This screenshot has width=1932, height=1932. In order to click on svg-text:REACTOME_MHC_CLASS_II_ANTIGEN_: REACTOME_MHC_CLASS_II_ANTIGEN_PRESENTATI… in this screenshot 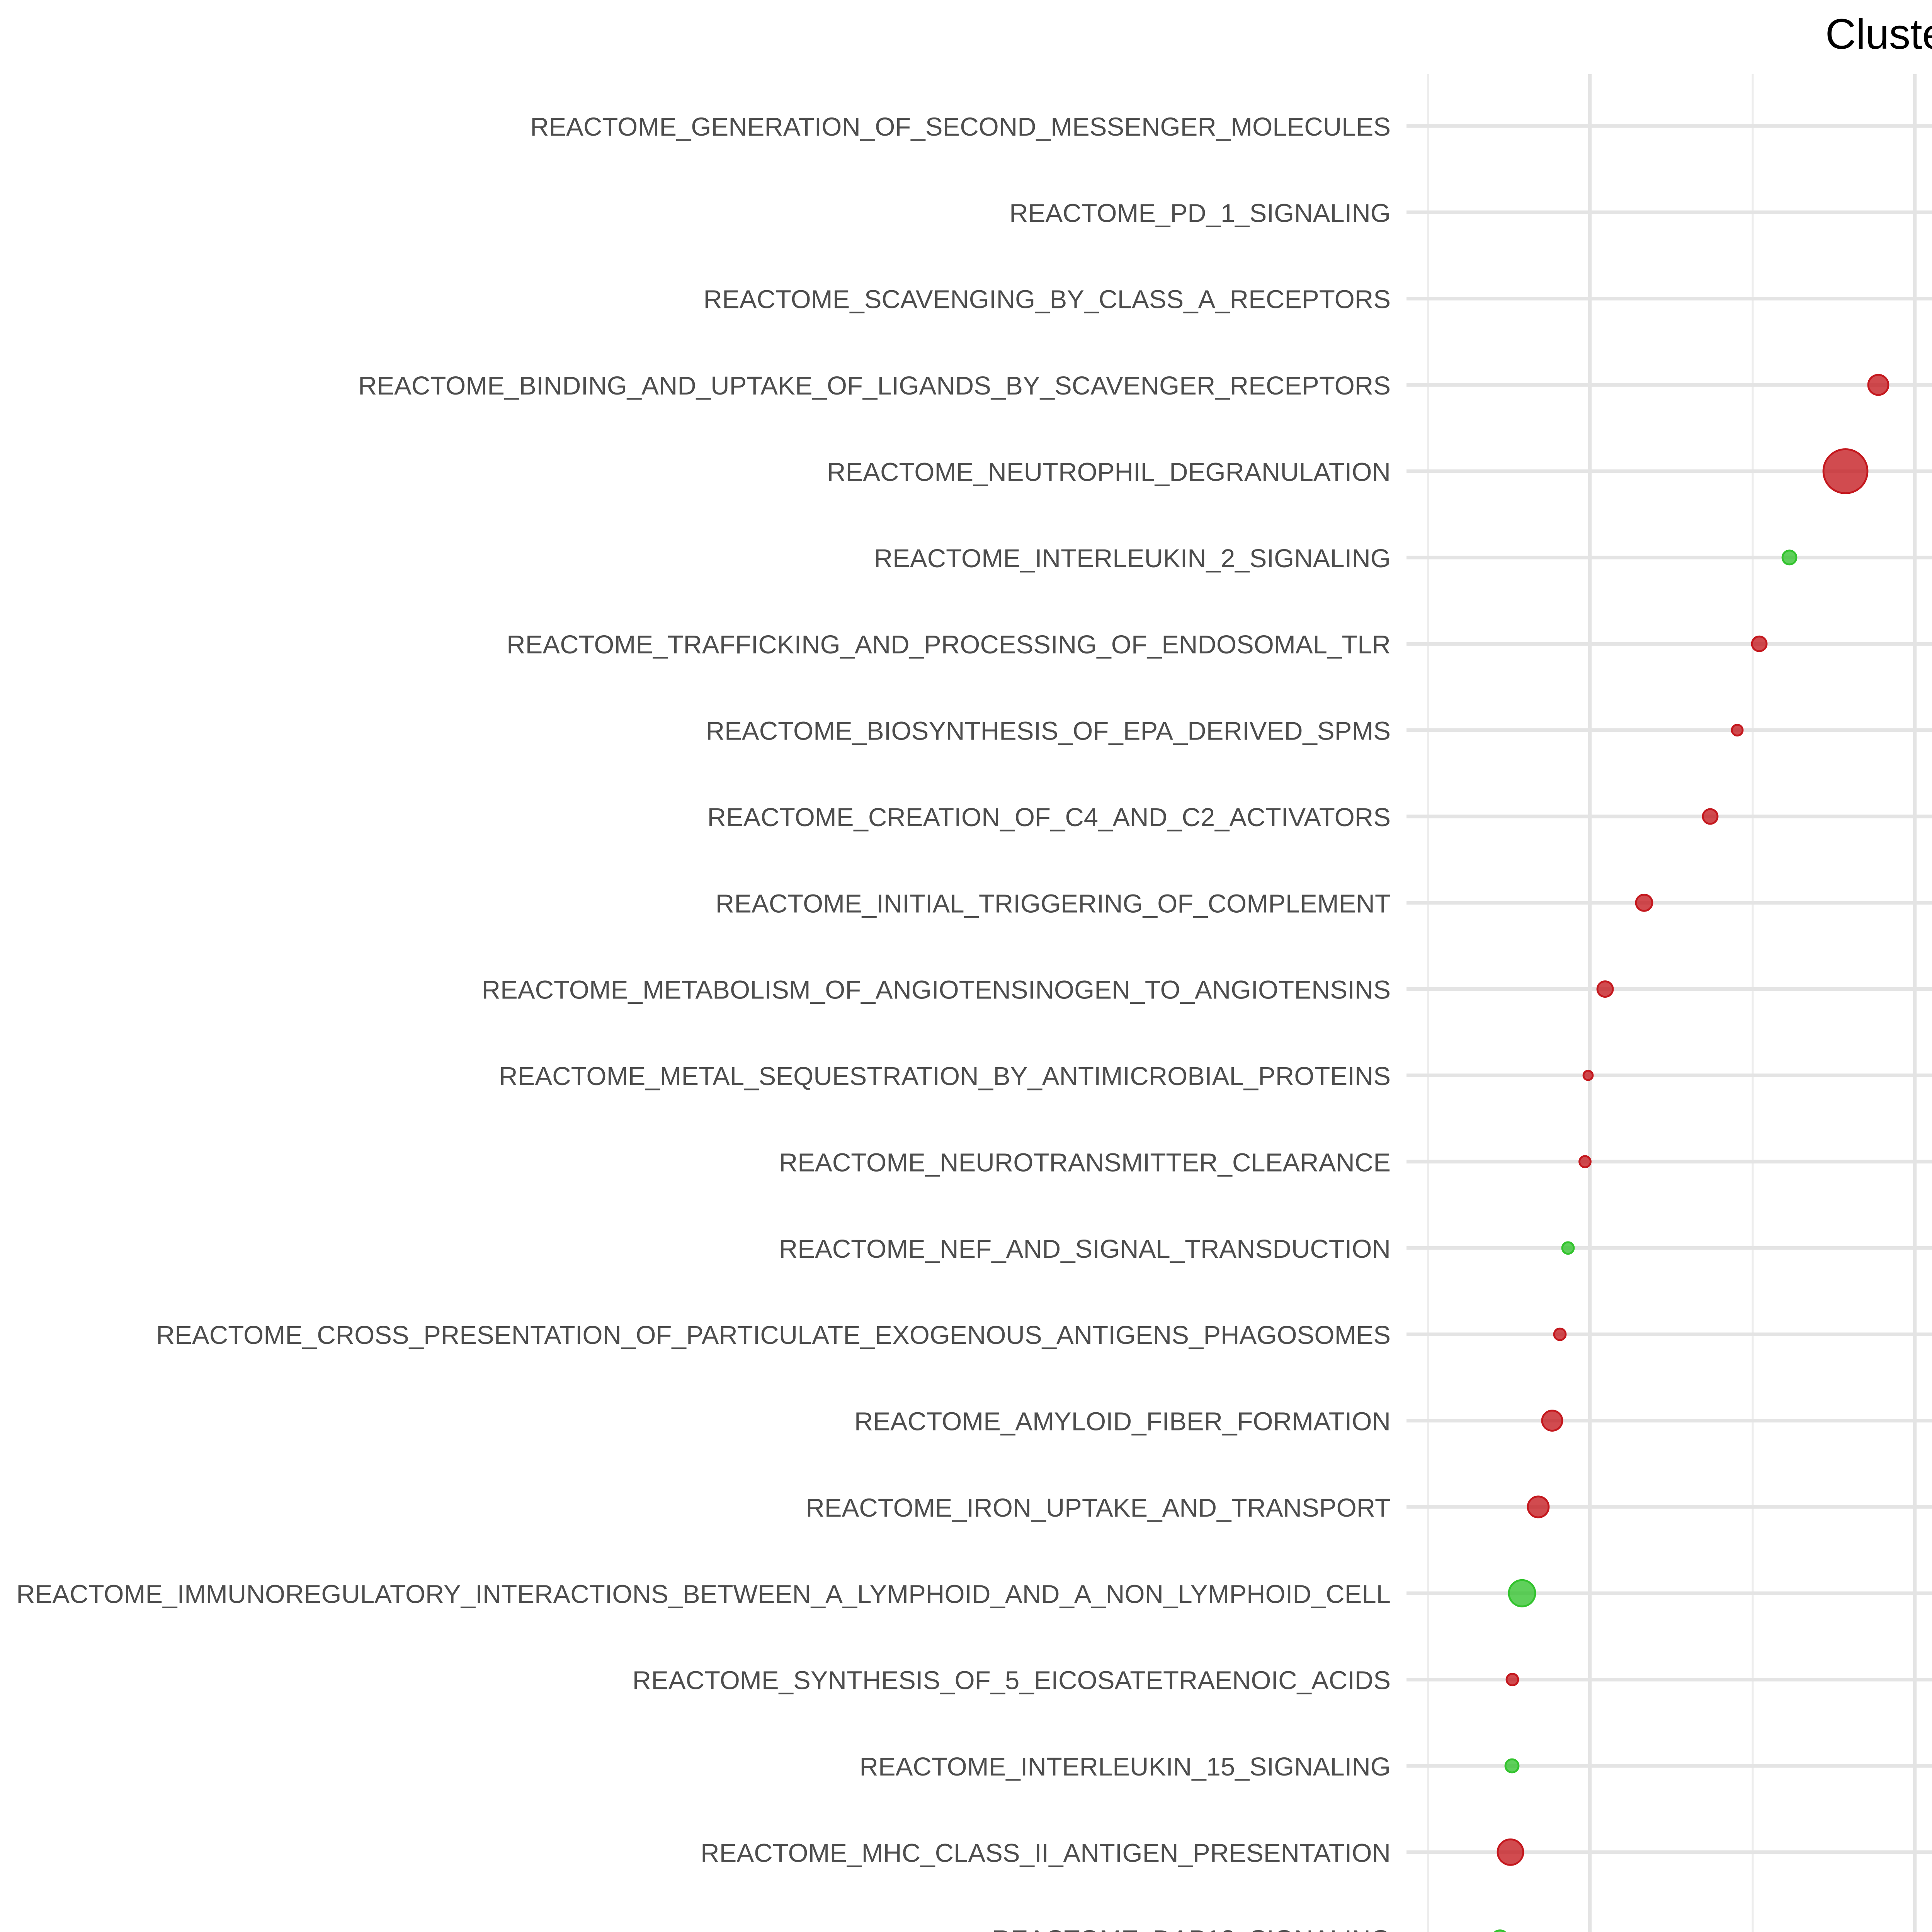, I will do `click(1046, 1853)`.